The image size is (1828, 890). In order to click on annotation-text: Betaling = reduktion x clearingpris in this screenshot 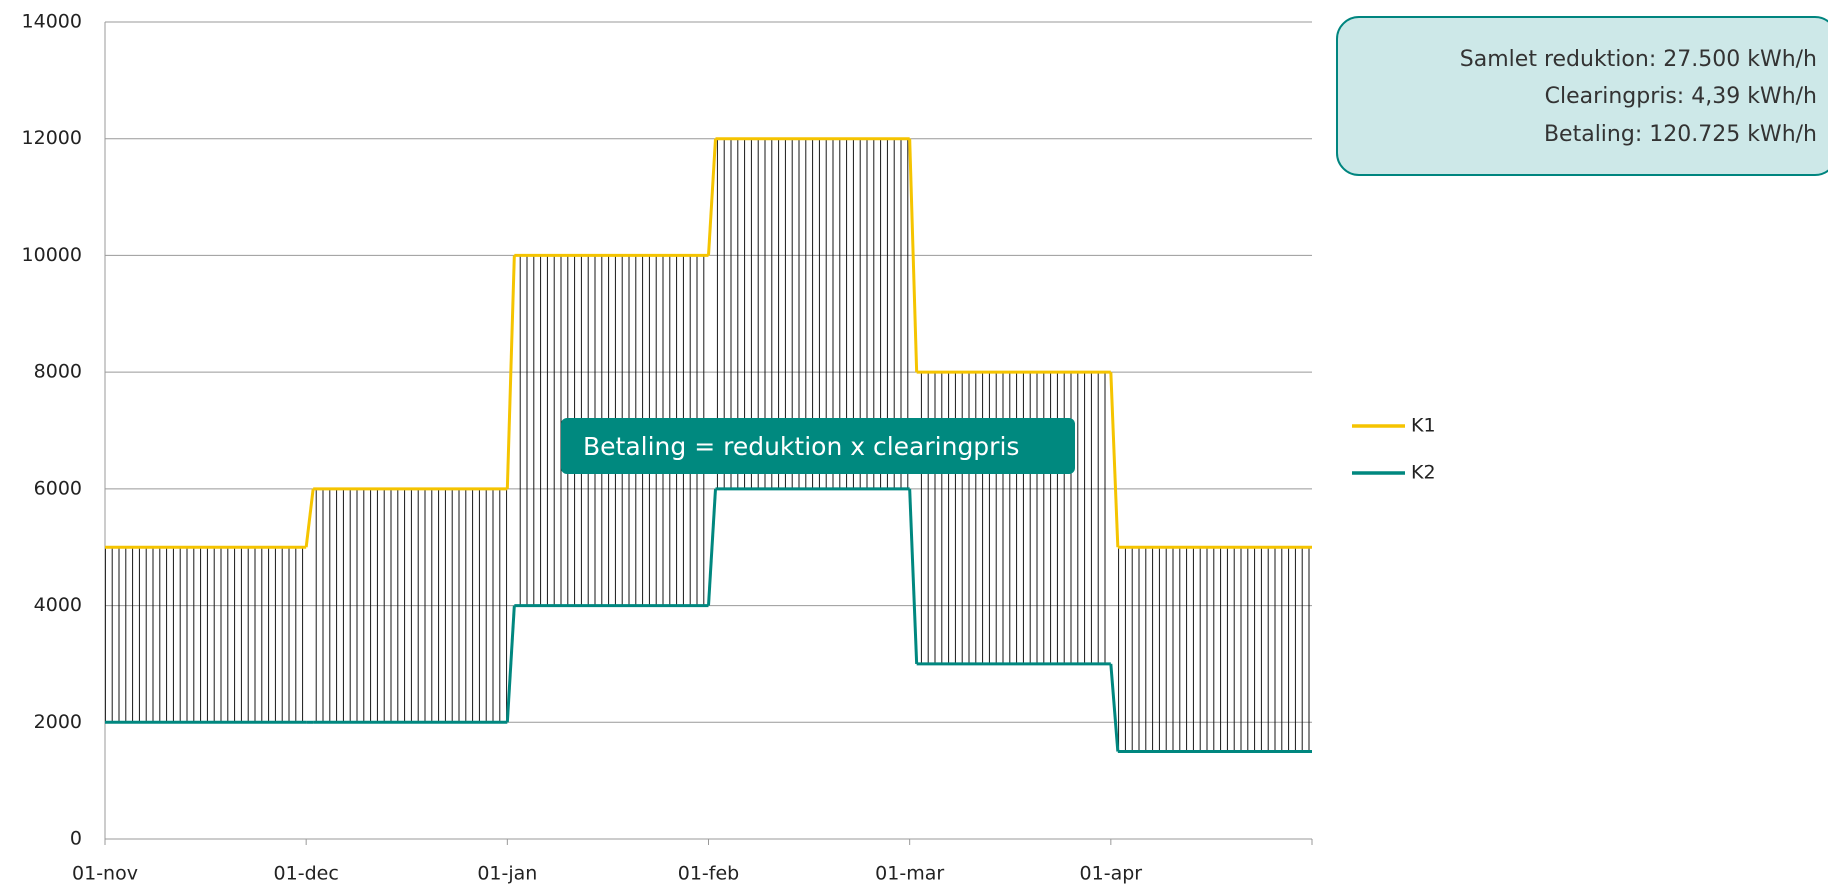, I will do `click(801, 446)`.